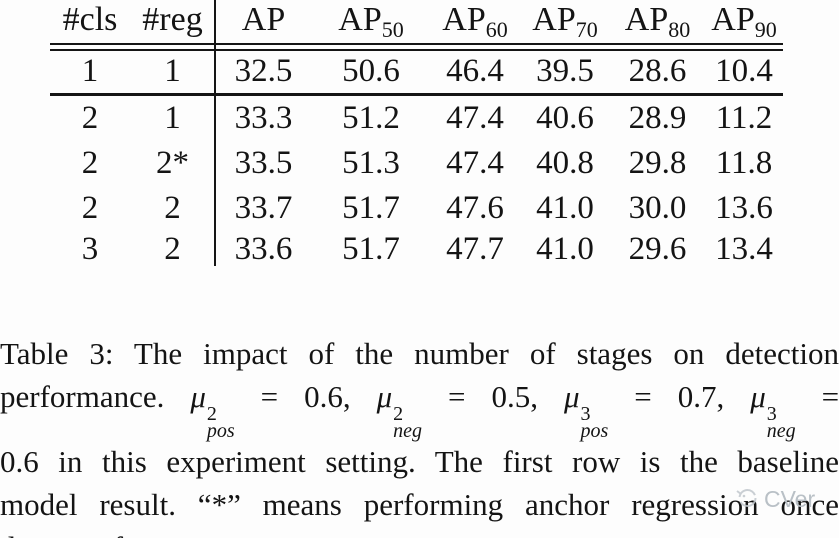 This screenshot has height=538, width=839. Describe the element at coordinates (657, 207) in the screenshot. I see `table-cell: 30.0` at that location.